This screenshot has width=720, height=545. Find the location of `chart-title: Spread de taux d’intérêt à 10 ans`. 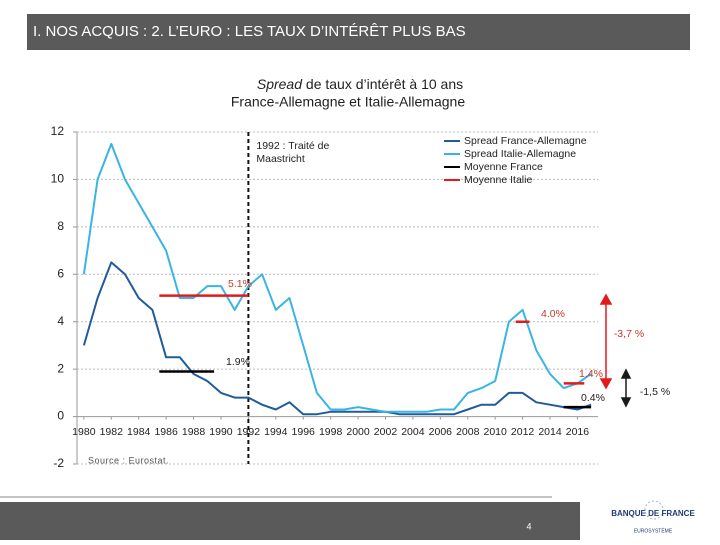

chart-title: Spread de taux d’intérêt à 10 ans is located at coordinates (360, 84).